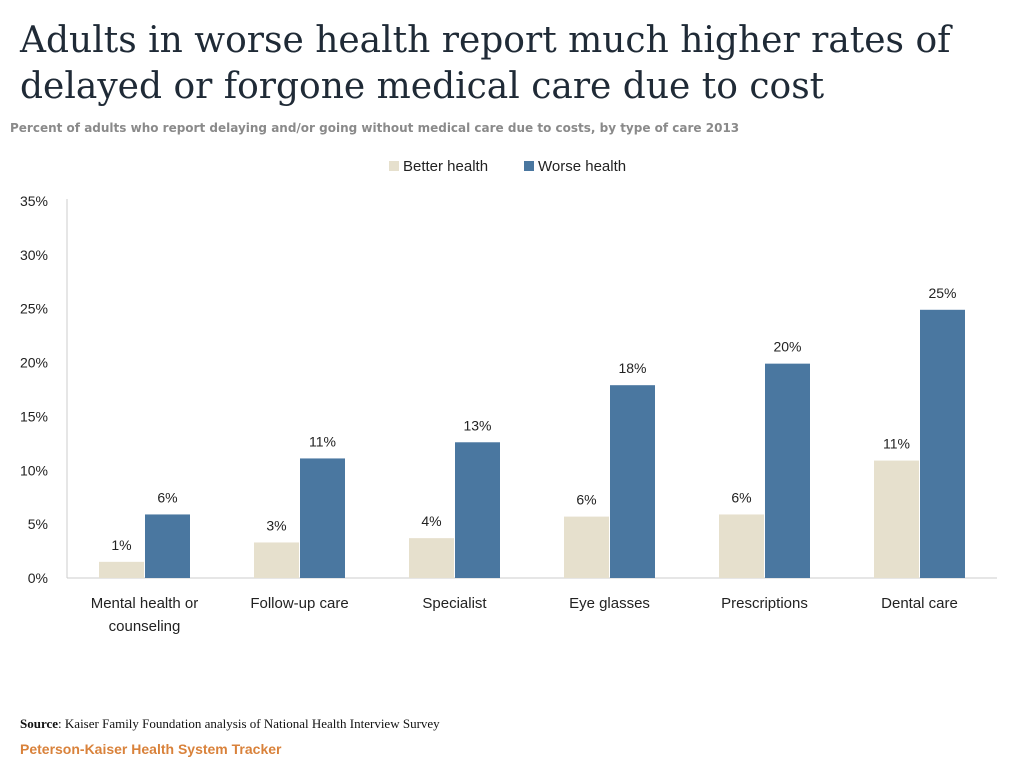 The width and height of the screenshot is (1024, 768). I want to click on data-label-worse-0: 6%, so click(167, 497).